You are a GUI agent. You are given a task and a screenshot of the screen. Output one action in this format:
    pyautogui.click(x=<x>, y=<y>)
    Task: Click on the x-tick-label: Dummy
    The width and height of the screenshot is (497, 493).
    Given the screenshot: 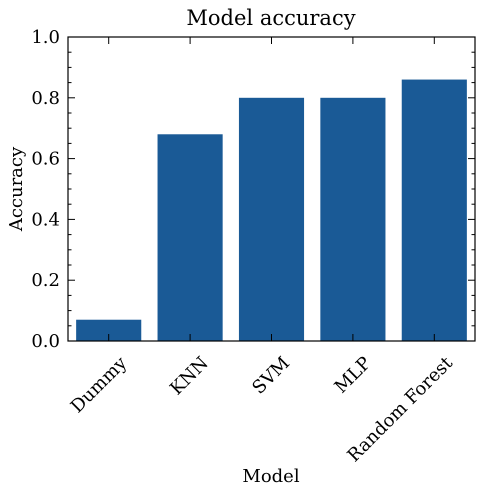 What is the action you would take?
    pyautogui.click(x=99, y=384)
    